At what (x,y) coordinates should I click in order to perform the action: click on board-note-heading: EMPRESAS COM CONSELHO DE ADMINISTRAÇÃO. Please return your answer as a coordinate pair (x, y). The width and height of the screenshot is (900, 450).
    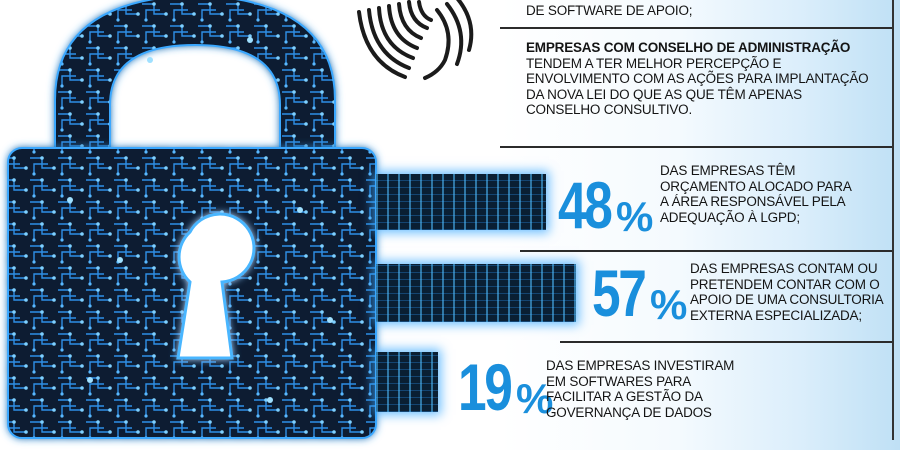
    Looking at the image, I should click on (688, 47).